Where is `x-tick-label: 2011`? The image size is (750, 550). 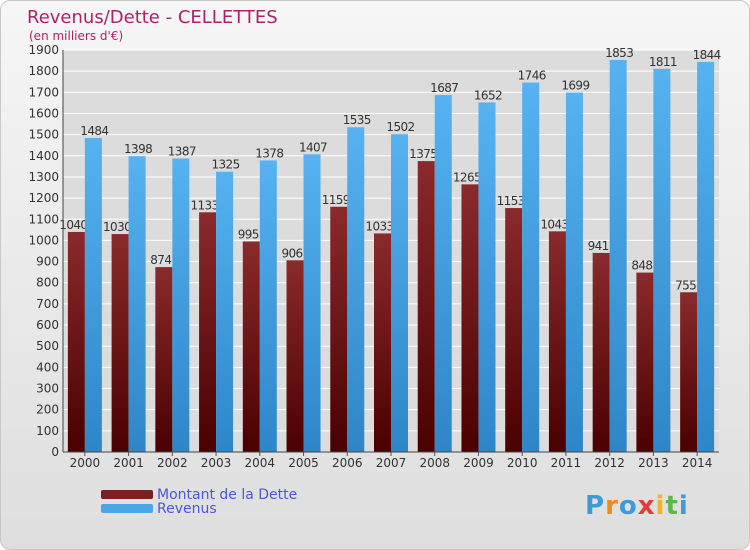
x-tick-label: 2011 is located at coordinates (566, 463).